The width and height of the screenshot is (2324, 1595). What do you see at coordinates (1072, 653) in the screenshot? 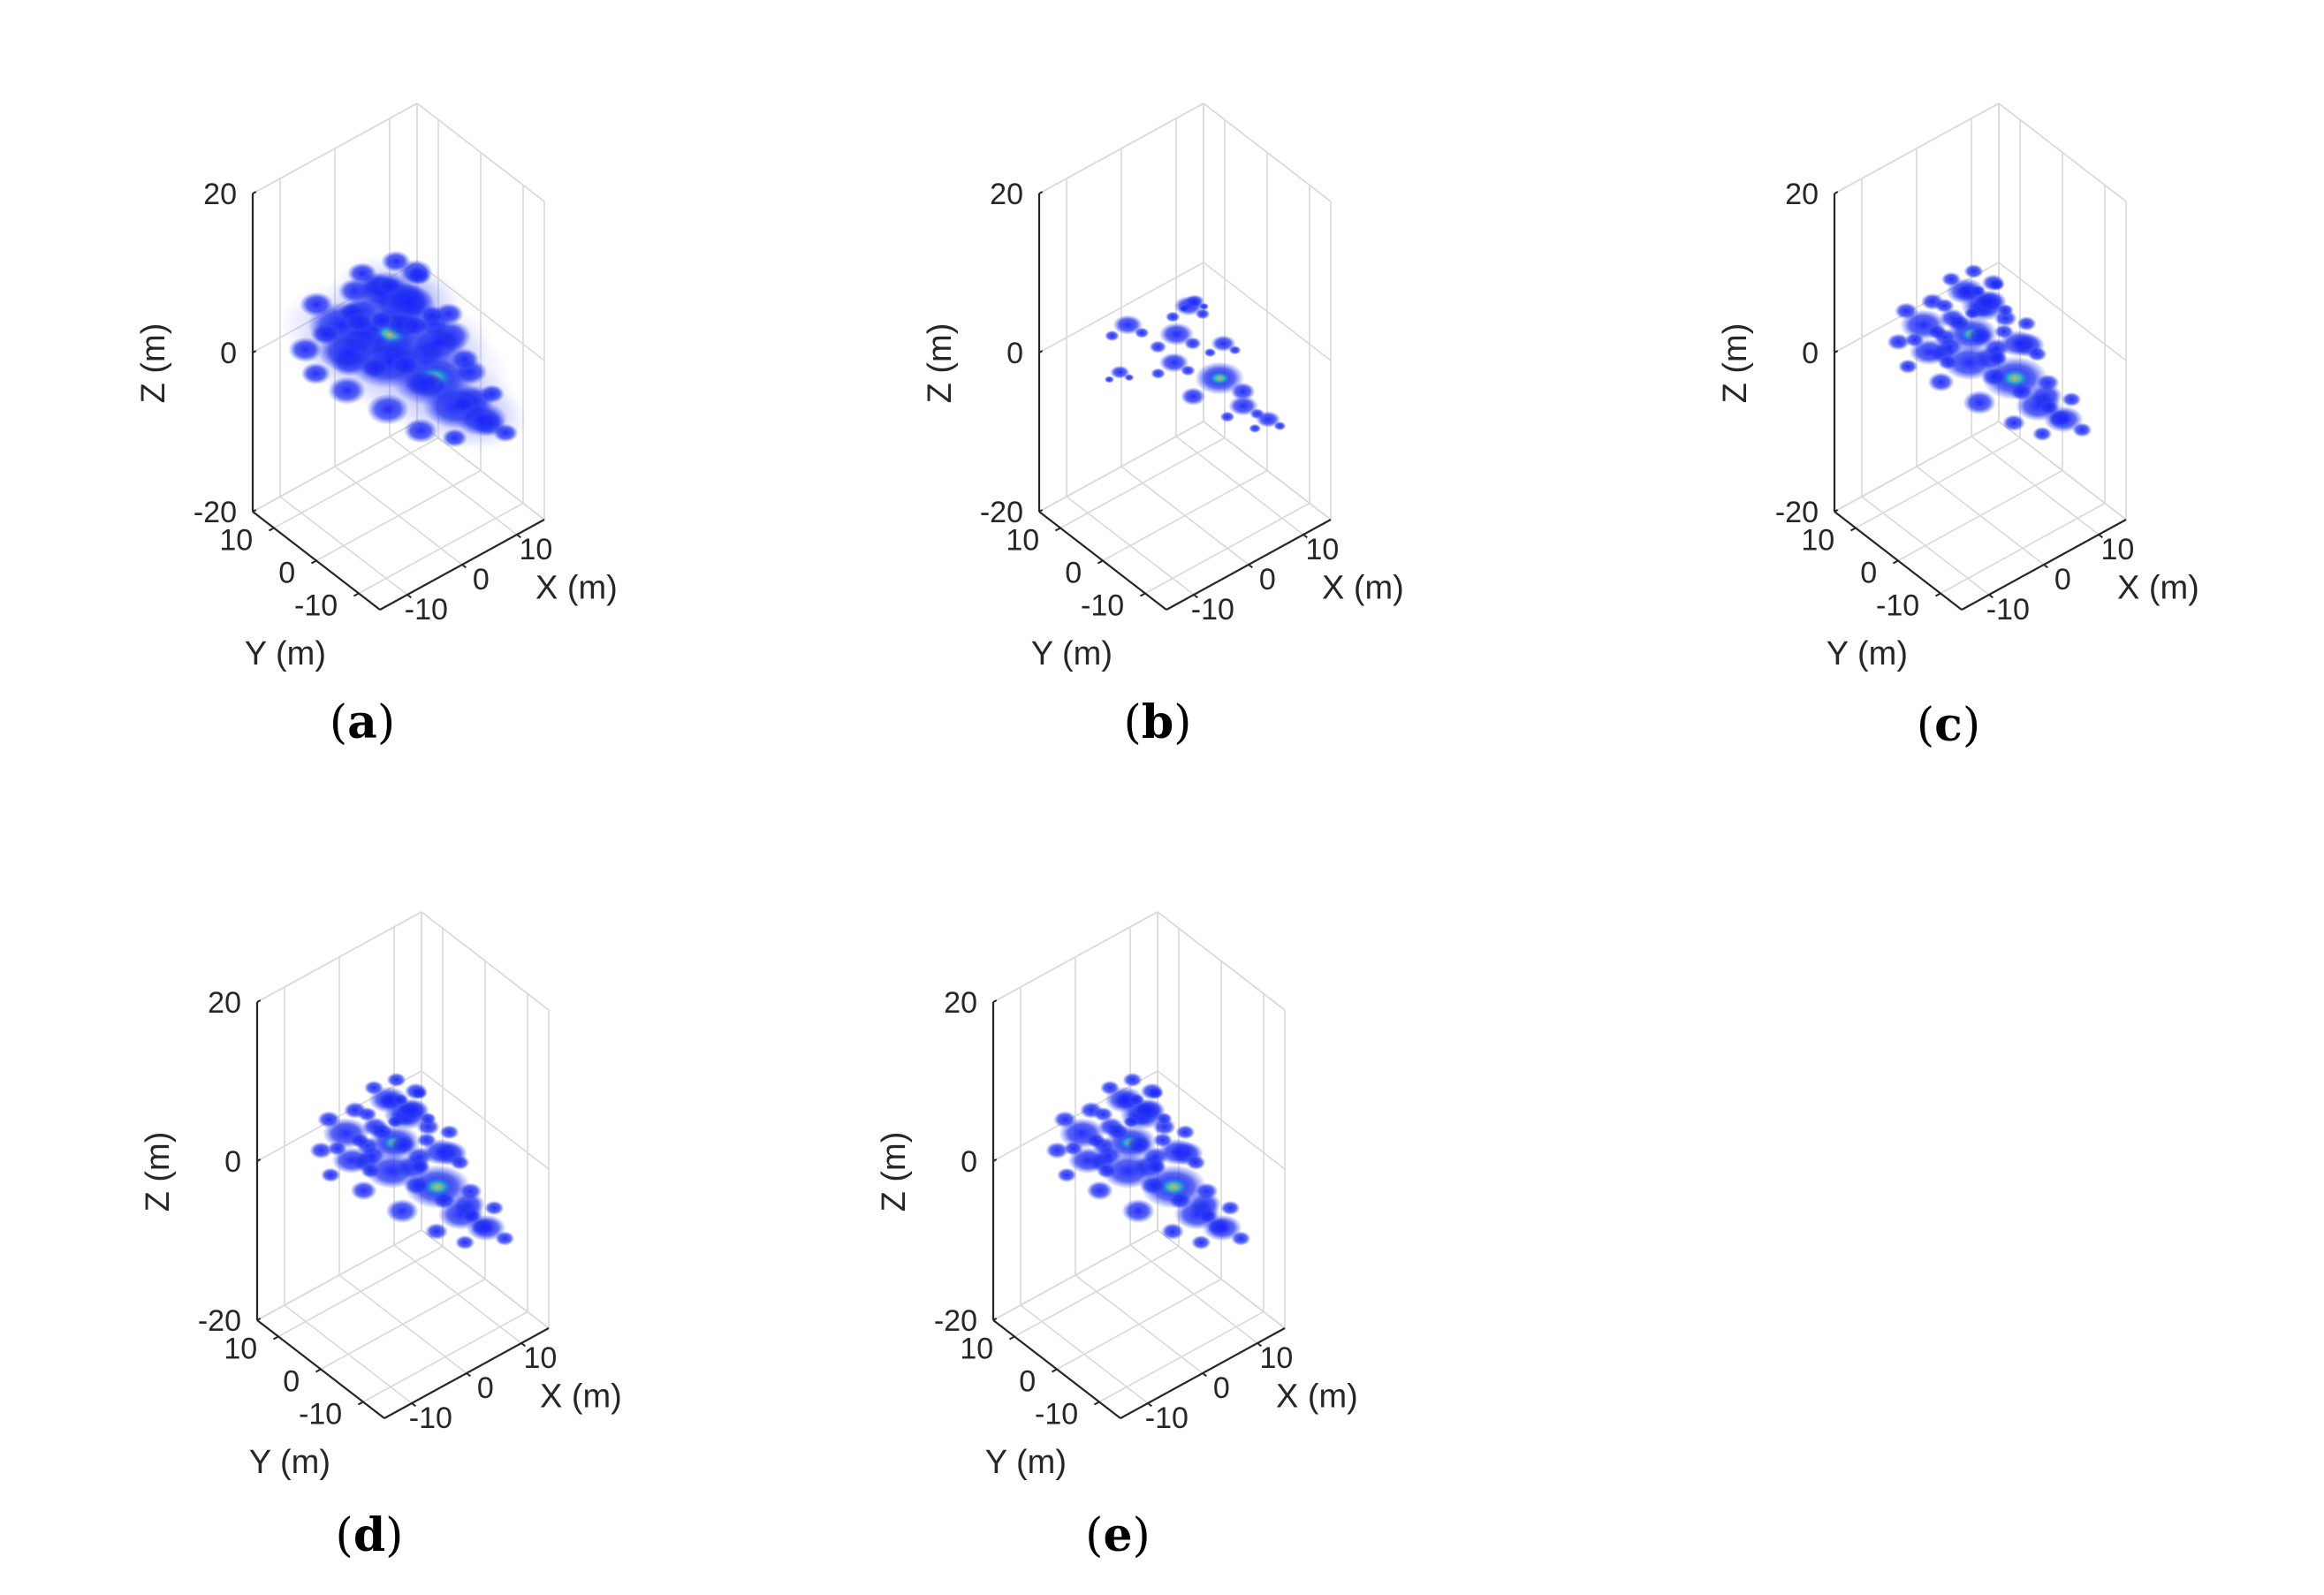
I see `y-axis-label: Y (m)` at bounding box center [1072, 653].